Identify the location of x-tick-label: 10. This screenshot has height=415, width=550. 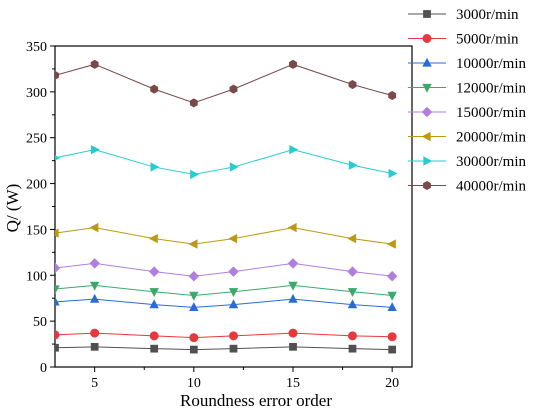
(194, 383).